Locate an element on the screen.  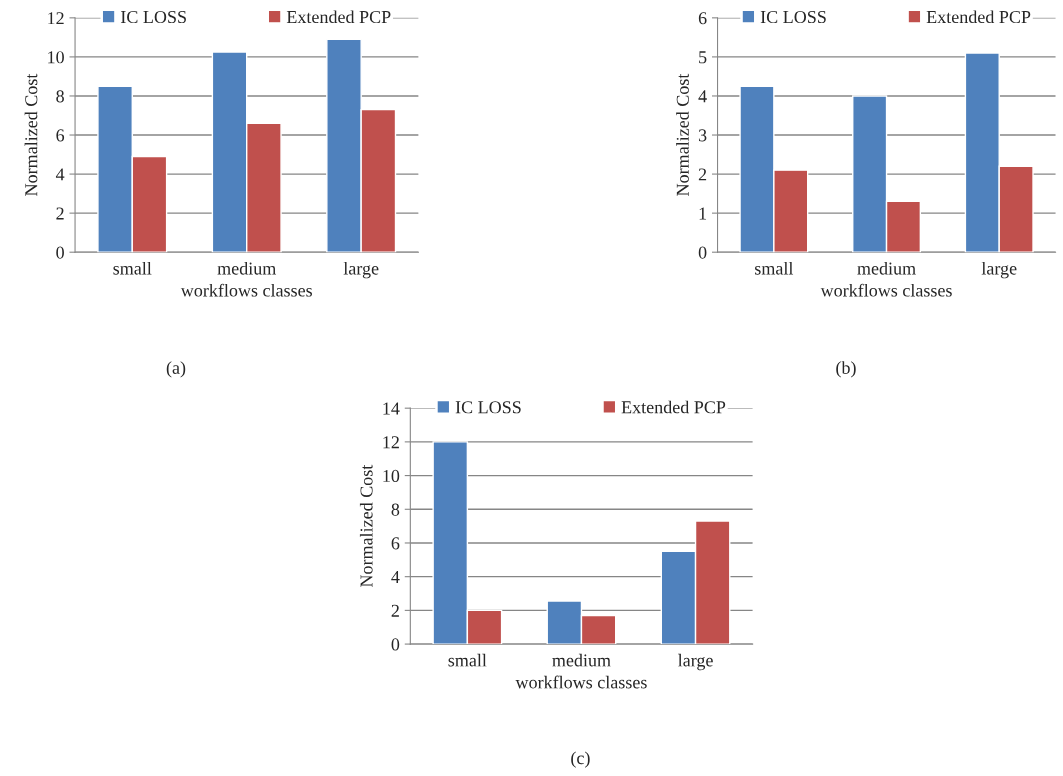
text: (c) is located at coordinates (580, 759).